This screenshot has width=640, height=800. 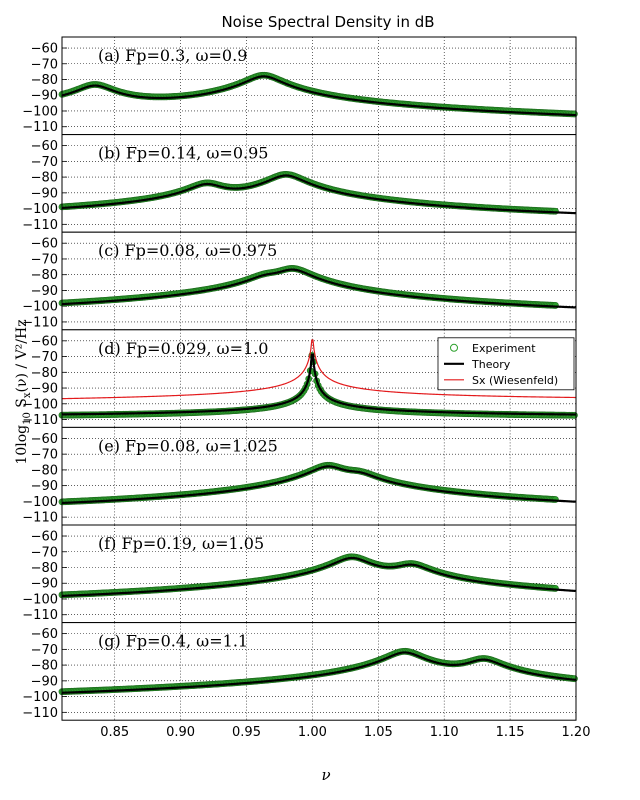 I want to click on x-tick-label: 1.10, so click(x=444, y=732).